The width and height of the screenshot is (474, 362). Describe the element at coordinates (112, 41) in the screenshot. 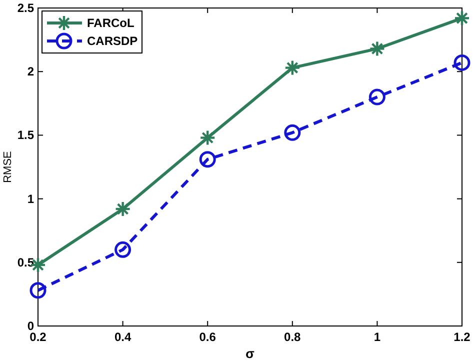

I see `legend-label: CARSDP` at that location.